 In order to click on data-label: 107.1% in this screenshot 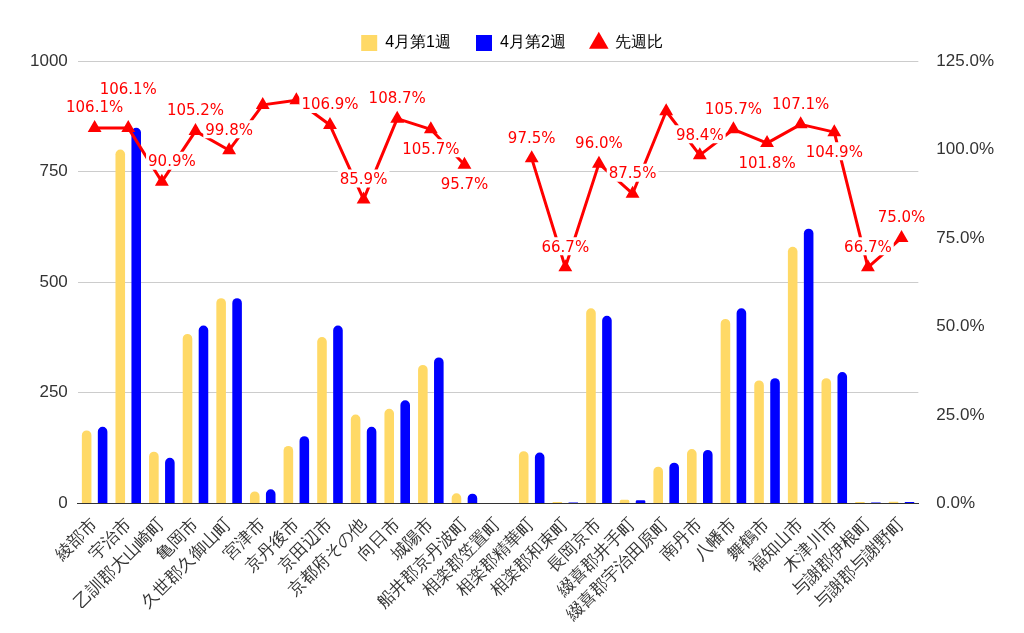, I will do `click(801, 103)`.